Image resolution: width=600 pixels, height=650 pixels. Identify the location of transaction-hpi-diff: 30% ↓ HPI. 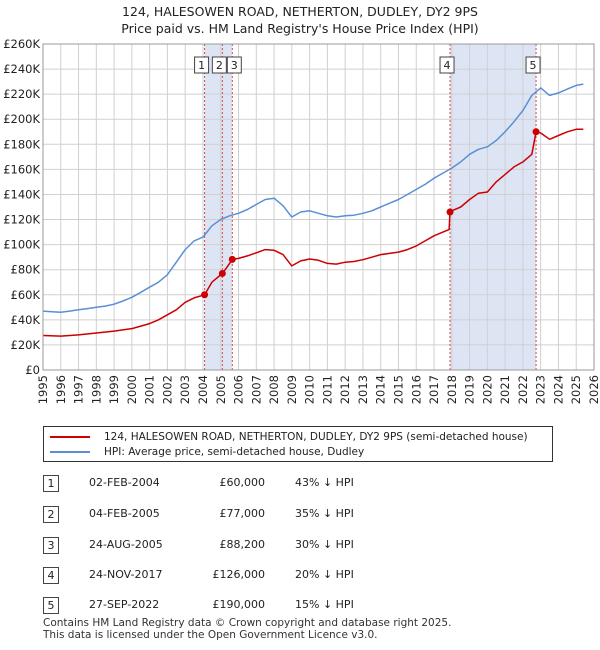
(324, 544).